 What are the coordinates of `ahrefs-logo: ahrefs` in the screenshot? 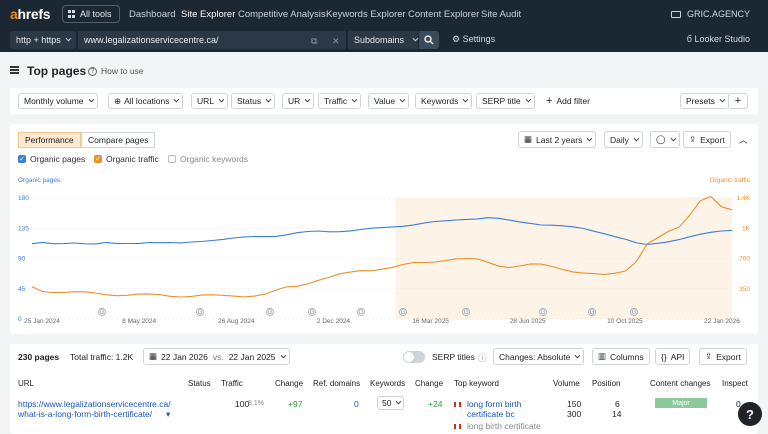 It's located at (30, 14).